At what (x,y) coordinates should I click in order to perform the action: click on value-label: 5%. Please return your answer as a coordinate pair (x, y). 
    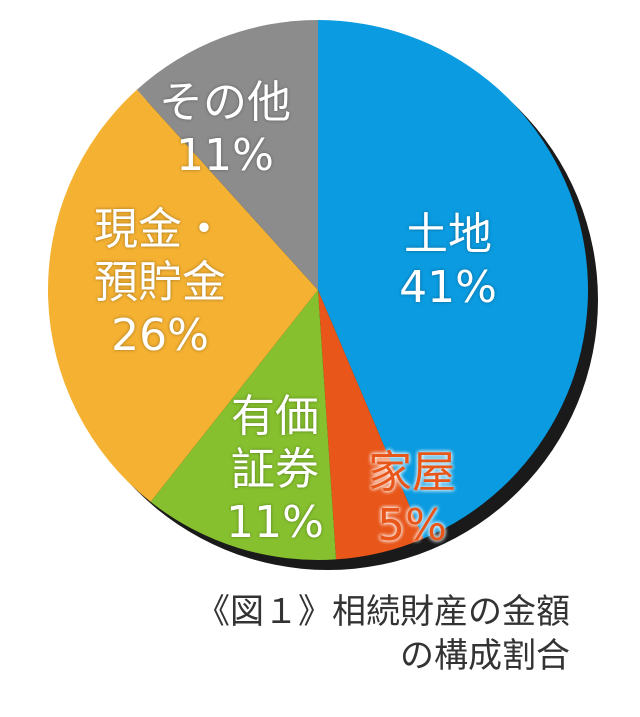
    Looking at the image, I should click on (412, 525).